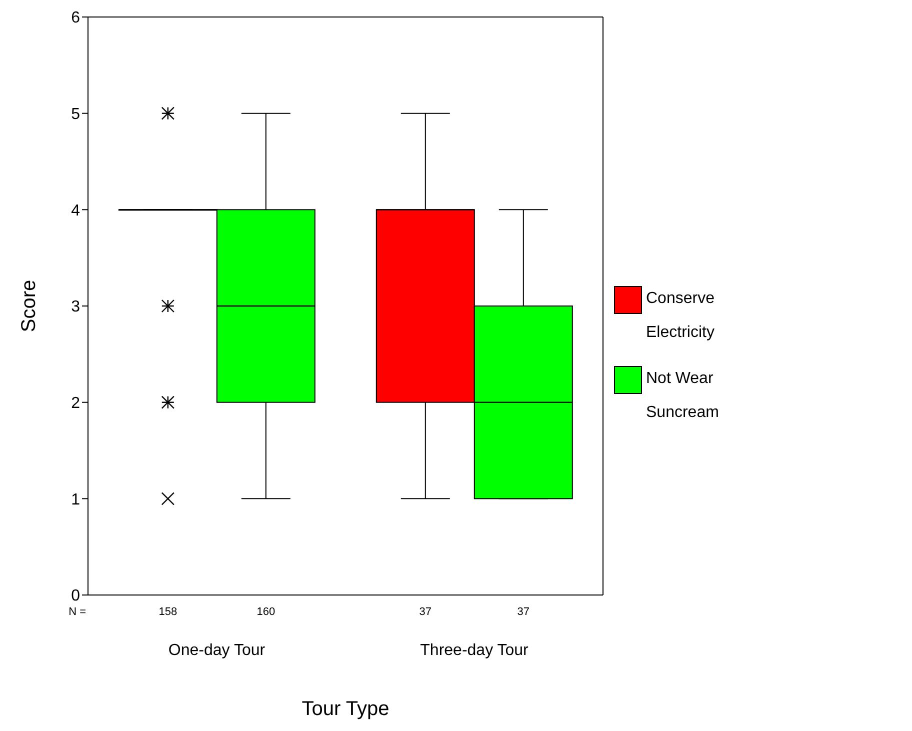 This screenshot has height=731, width=912. Describe the element at coordinates (75, 403) in the screenshot. I see `y-tick-label: 2` at that location.